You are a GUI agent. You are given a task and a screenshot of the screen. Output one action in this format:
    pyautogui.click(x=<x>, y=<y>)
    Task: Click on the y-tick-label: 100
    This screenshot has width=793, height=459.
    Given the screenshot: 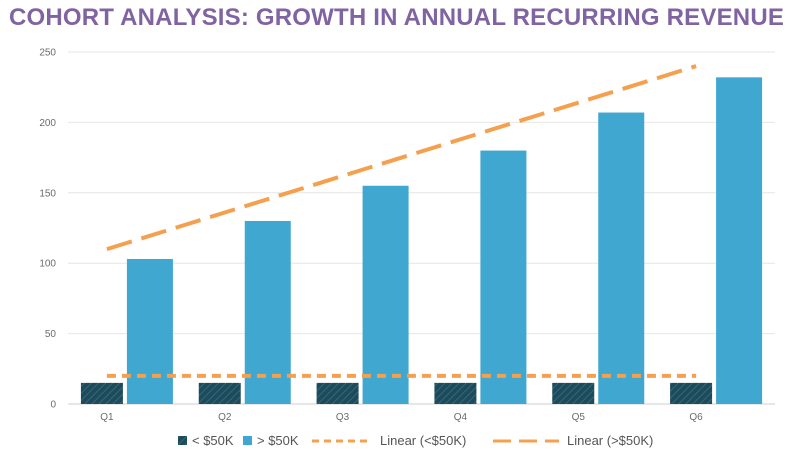 What is the action you would take?
    pyautogui.click(x=47, y=264)
    